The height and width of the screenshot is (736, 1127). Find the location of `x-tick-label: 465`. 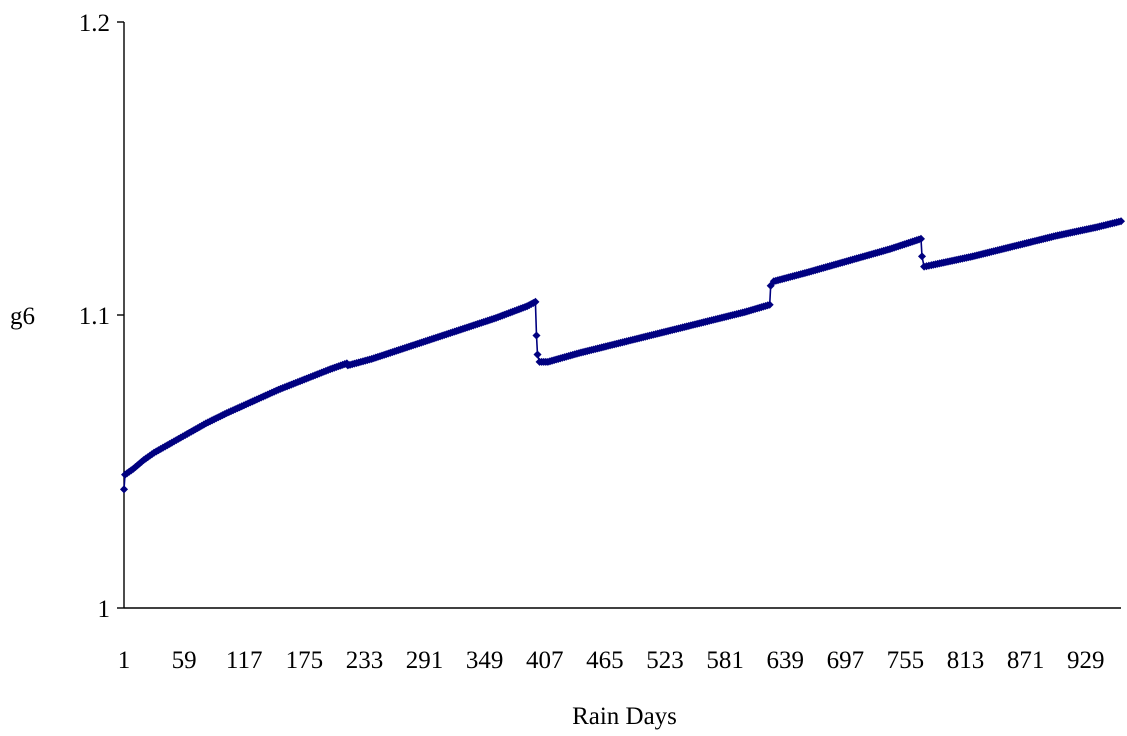

x-tick-label: 465 is located at coordinates (605, 660).